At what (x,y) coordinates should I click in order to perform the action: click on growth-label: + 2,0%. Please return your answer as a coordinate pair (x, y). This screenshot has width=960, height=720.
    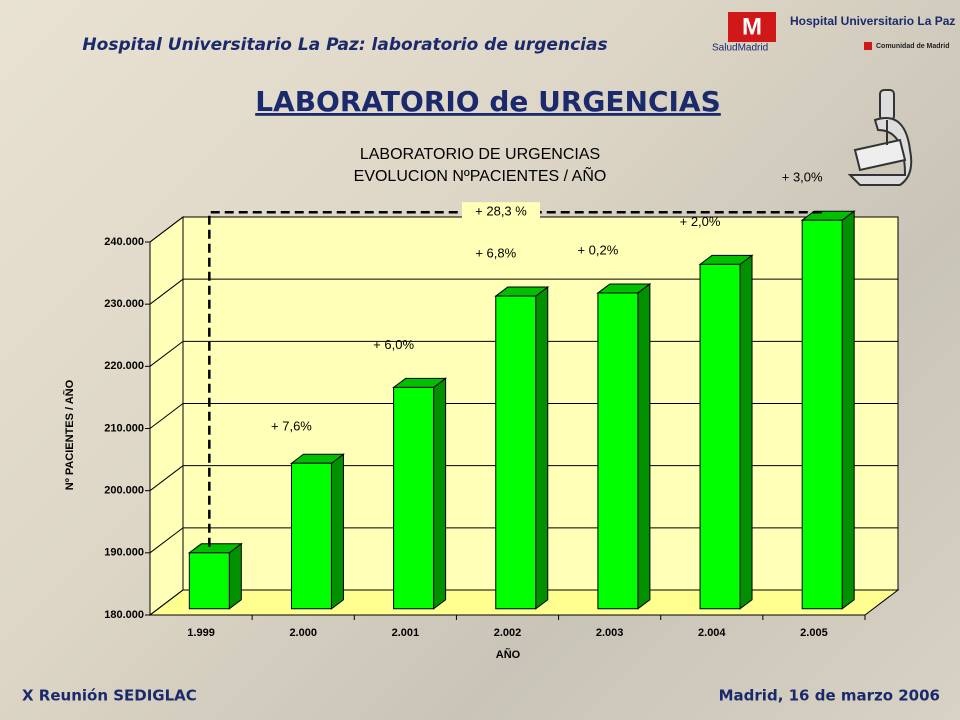
    Looking at the image, I should click on (700, 221).